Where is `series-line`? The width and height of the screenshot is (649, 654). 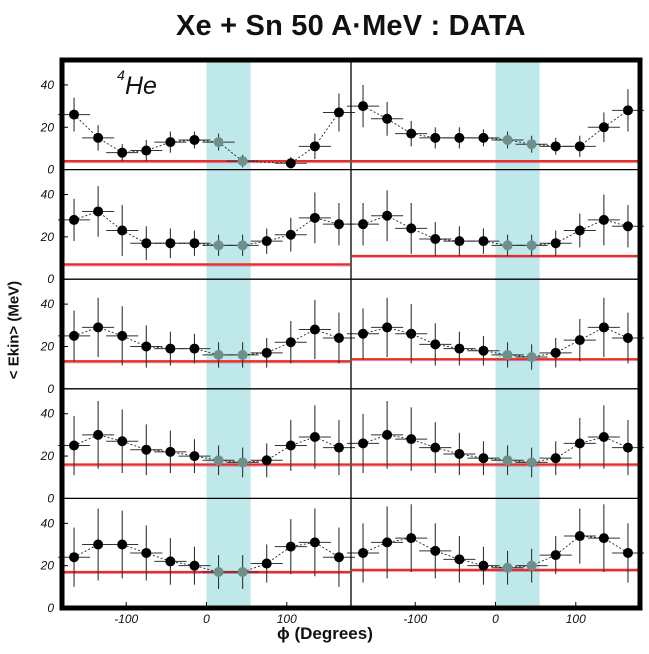
series-line is located at coordinates (206, 448).